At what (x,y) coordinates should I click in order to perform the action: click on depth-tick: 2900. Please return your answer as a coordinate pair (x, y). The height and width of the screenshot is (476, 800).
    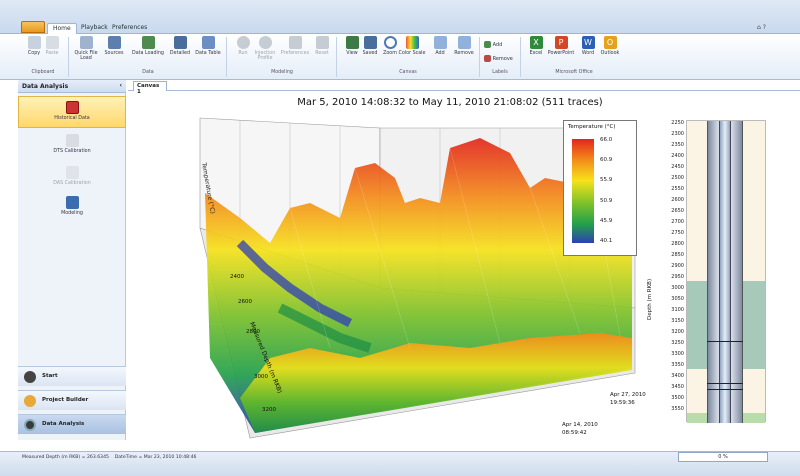
    Looking at the image, I should click on (677, 266).